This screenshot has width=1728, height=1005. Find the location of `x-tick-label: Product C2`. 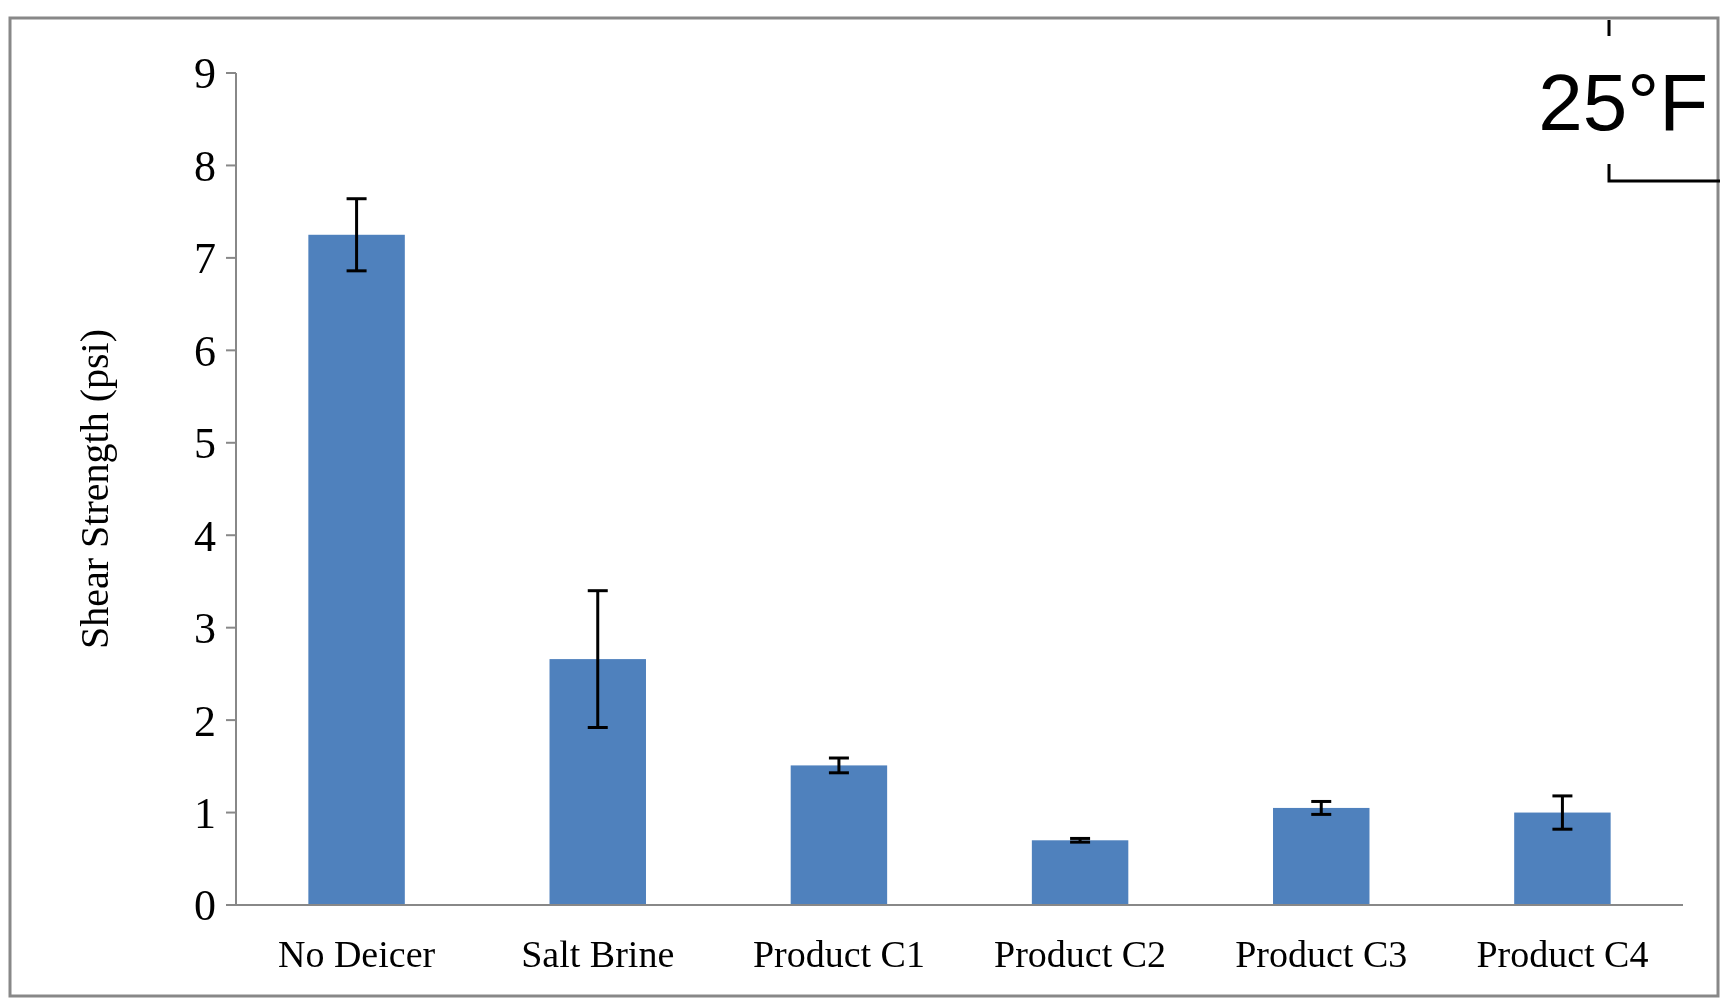

x-tick-label: Product C2 is located at coordinates (1080, 954).